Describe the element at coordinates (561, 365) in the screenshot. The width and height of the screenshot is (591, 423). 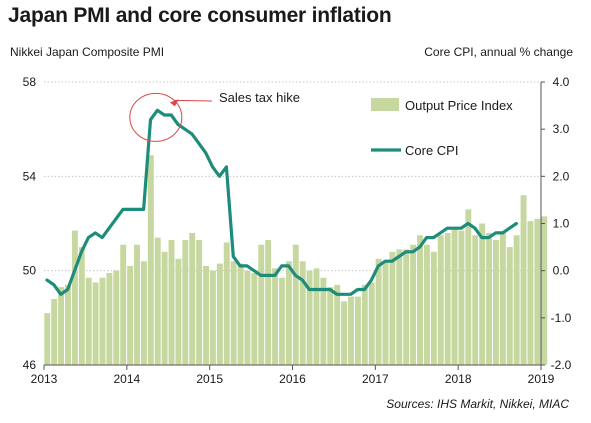
I see `right-tick-label: -2.0` at that location.